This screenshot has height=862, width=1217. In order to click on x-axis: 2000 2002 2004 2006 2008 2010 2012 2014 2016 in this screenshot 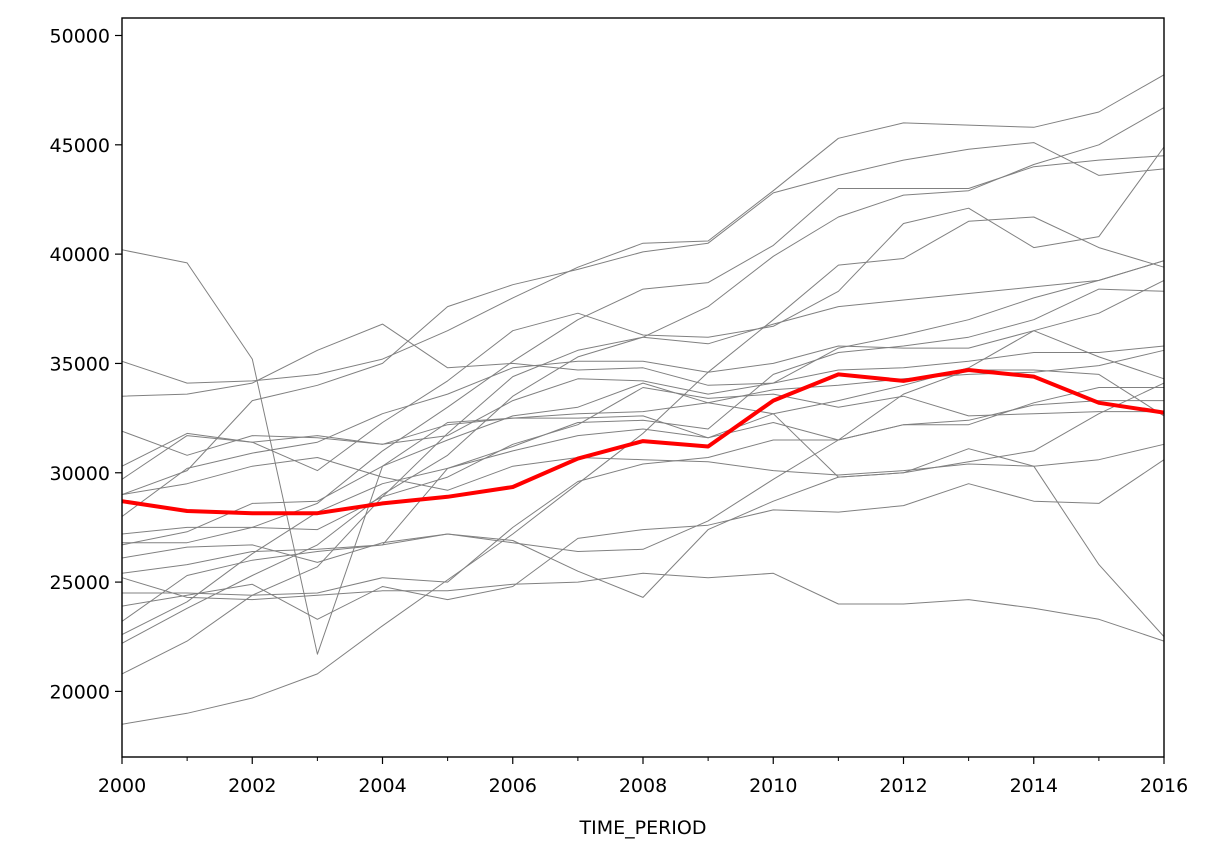, I will do `click(643, 777)`.